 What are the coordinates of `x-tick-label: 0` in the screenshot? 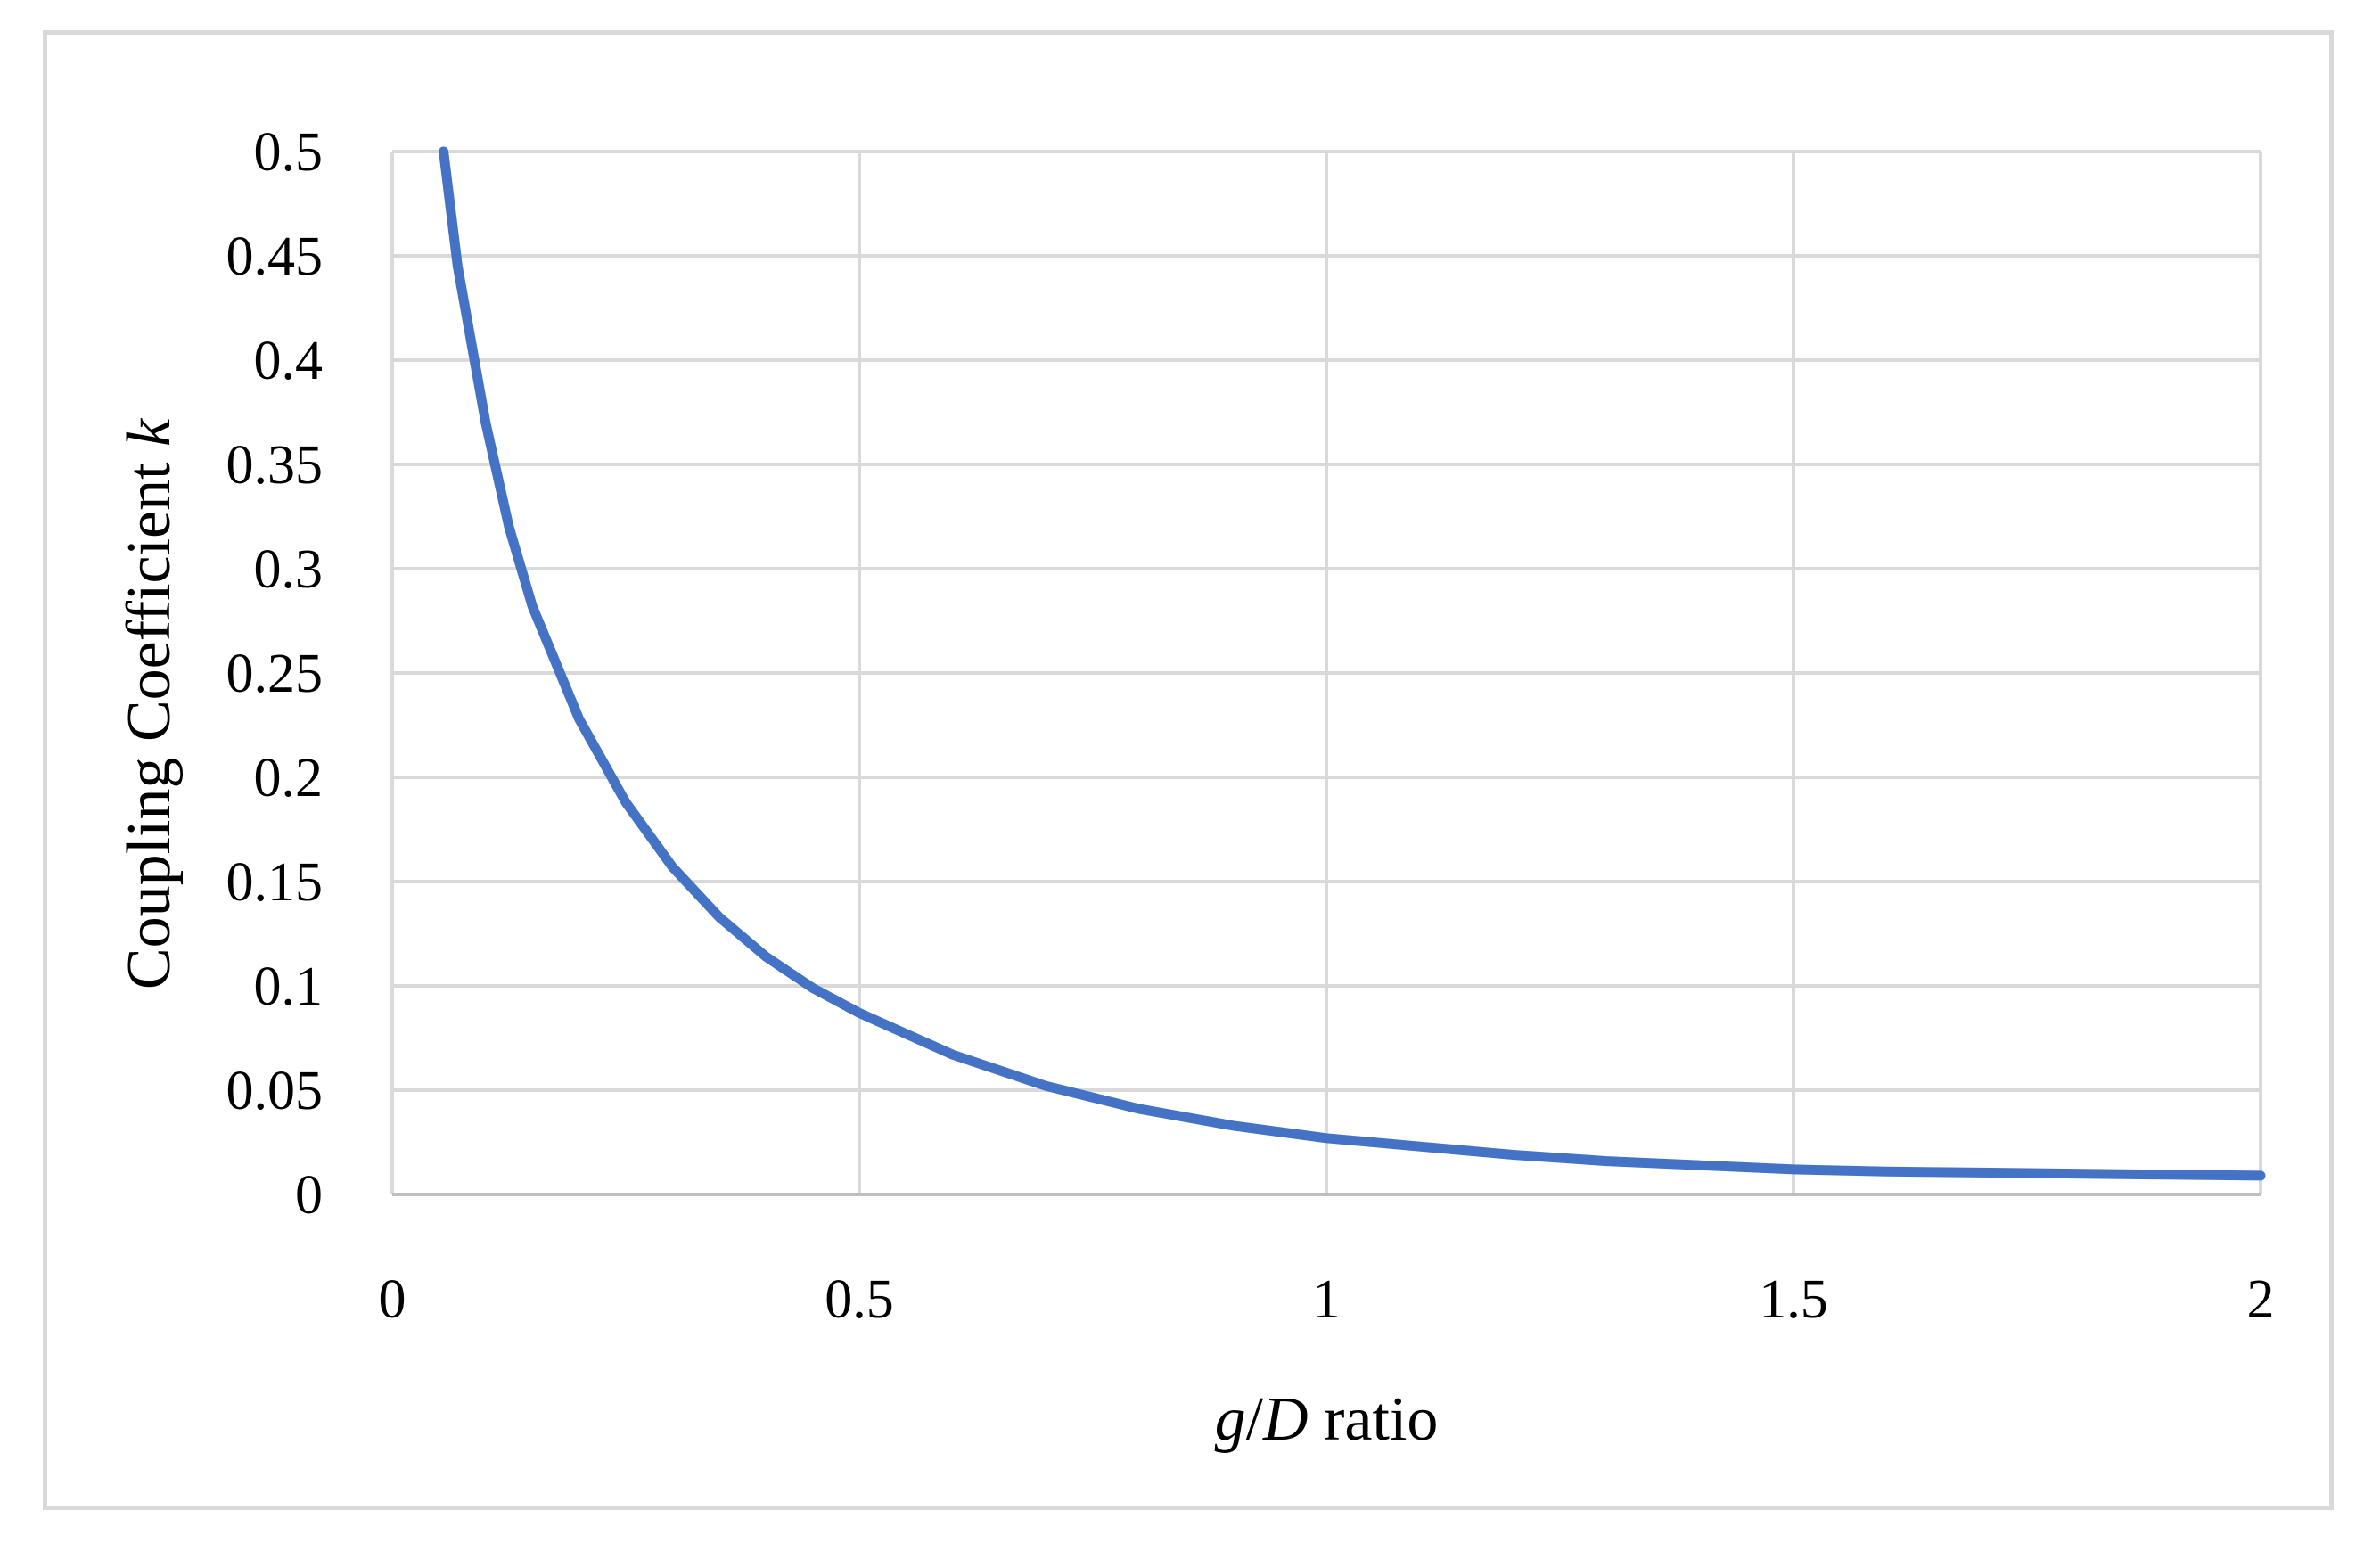 It's located at (392, 1299).